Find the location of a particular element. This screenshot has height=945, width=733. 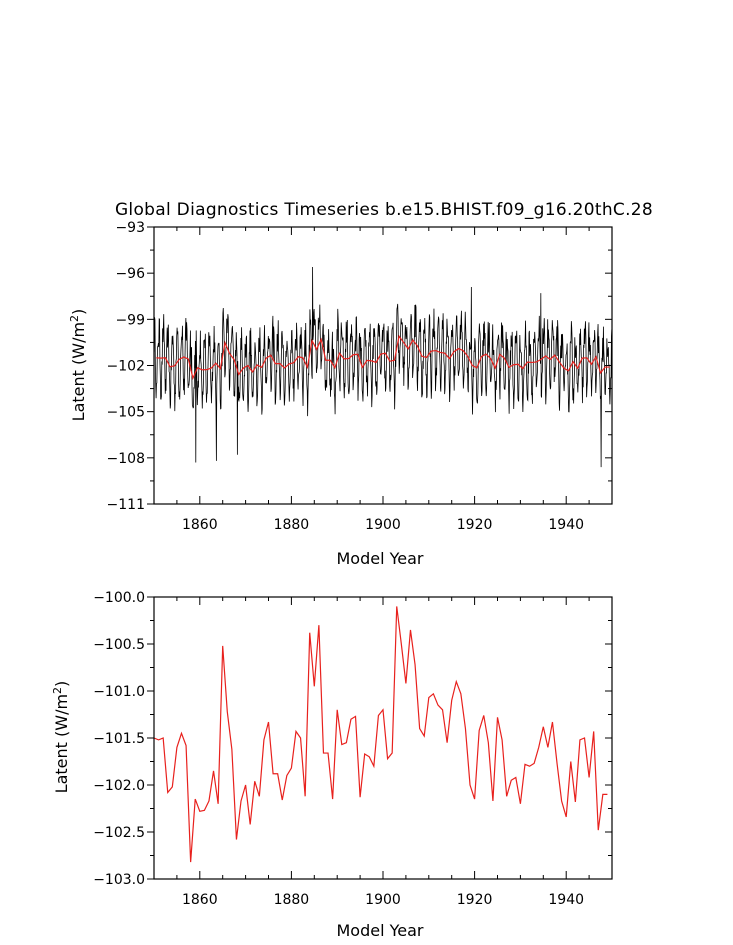

y-tick-label: −100.0 is located at coordinates (119, 598).